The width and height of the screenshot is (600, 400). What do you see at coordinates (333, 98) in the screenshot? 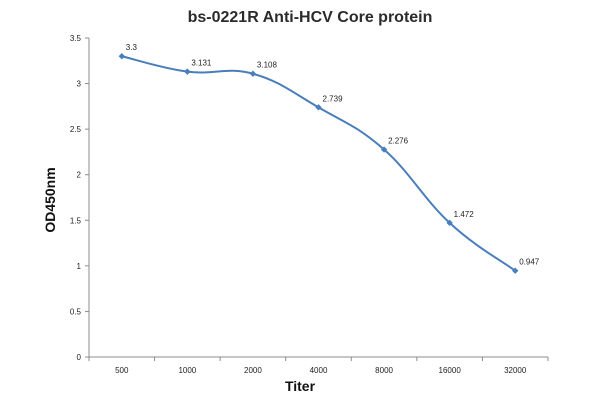
I see `data-label: 2.739` at bounding box center [333, 98].